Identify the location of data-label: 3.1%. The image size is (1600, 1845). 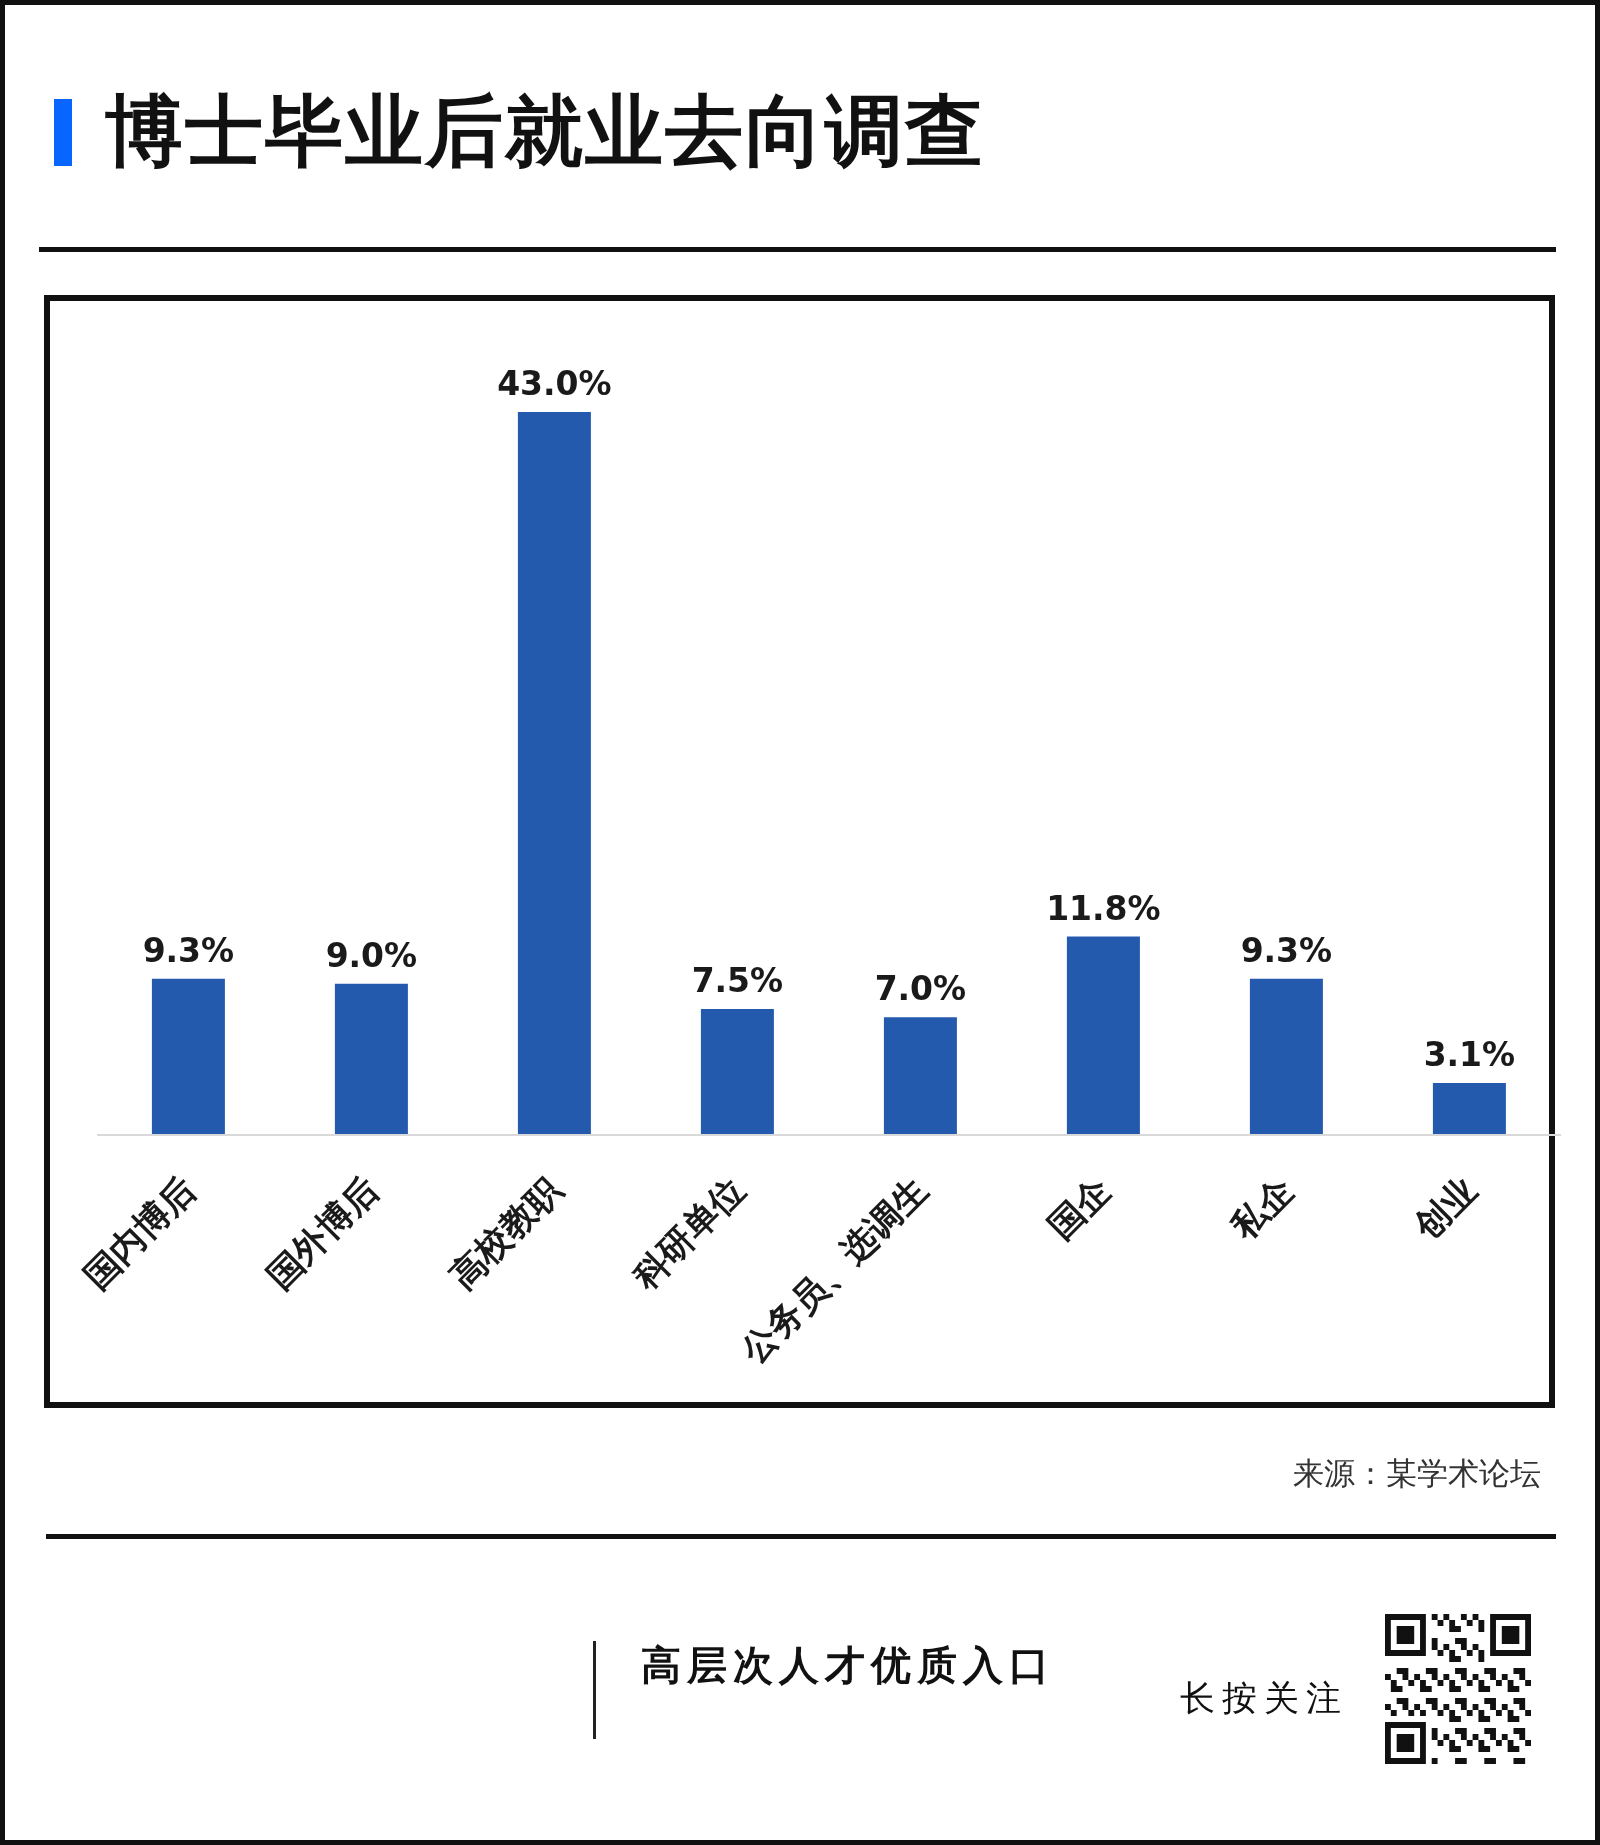
(1469, 1054).